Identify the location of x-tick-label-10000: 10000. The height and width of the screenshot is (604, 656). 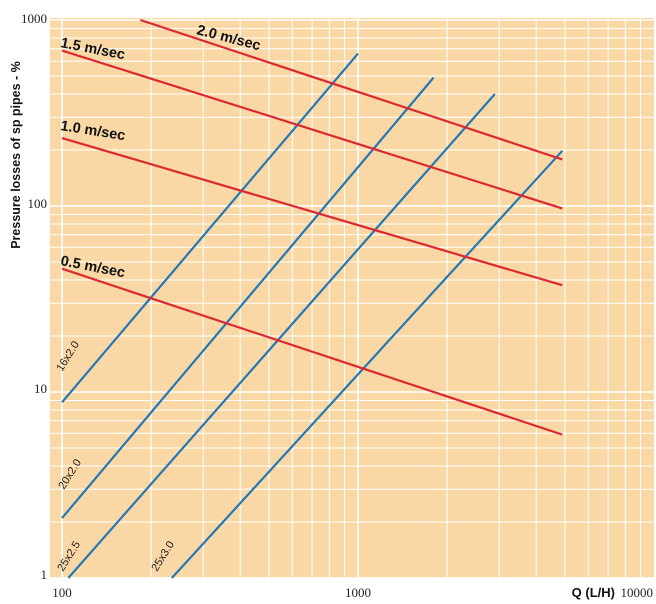
(637, 592).